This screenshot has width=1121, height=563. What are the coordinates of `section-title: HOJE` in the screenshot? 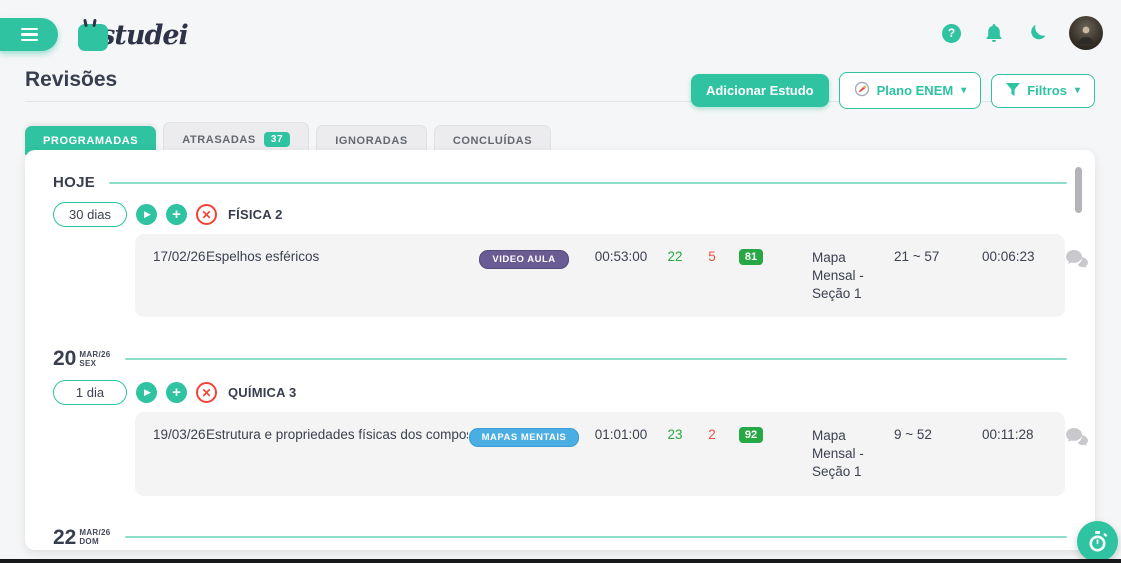 It's located at (74, 182).